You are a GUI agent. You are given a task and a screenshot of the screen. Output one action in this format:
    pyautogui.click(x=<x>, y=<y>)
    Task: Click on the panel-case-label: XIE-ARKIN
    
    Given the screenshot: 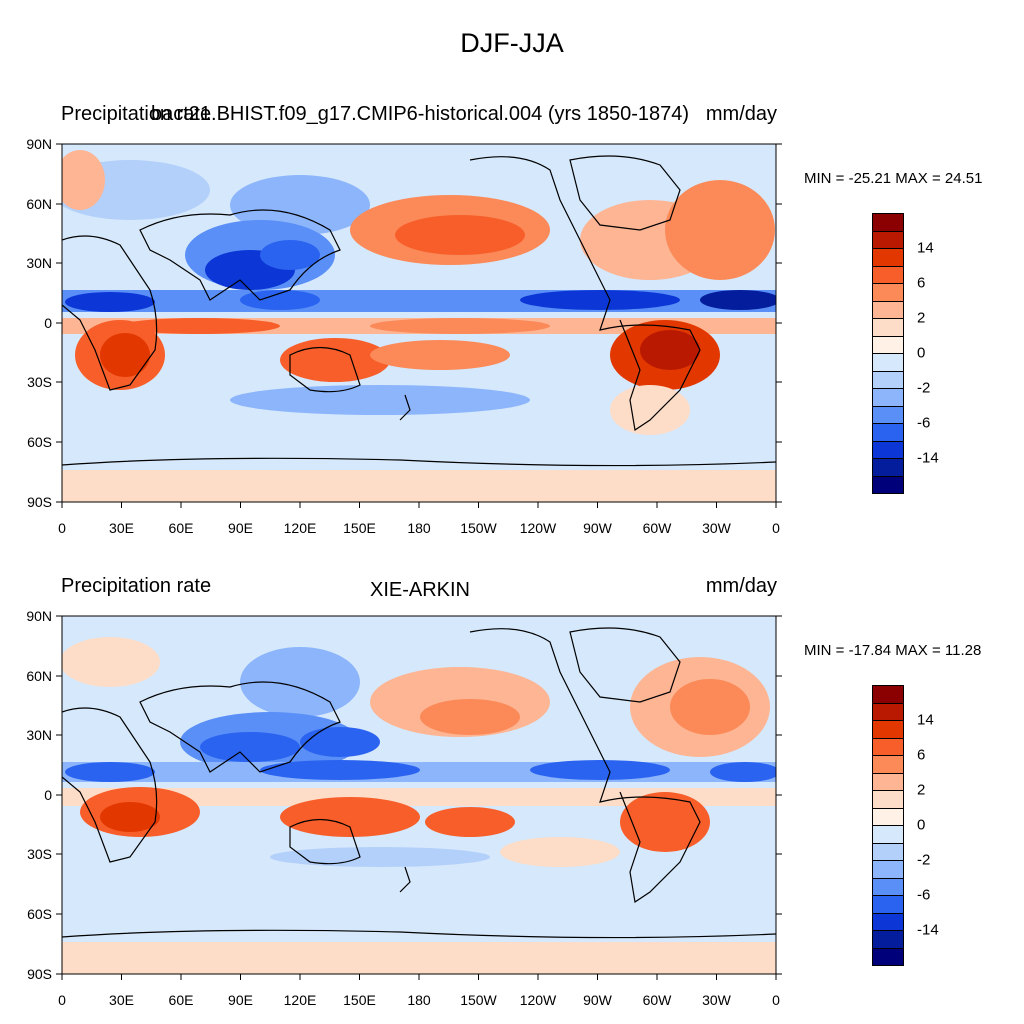 What is the action you would take?
    pyautogui.click(x=420, y=590)
    